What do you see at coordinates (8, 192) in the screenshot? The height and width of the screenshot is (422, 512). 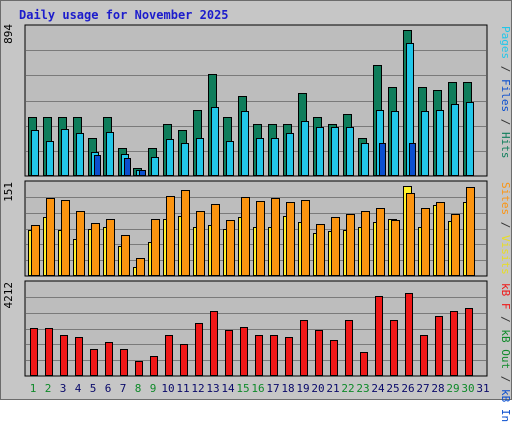 I see `panel-visits-ymax-label: 151` at bounding box center [8, 192].